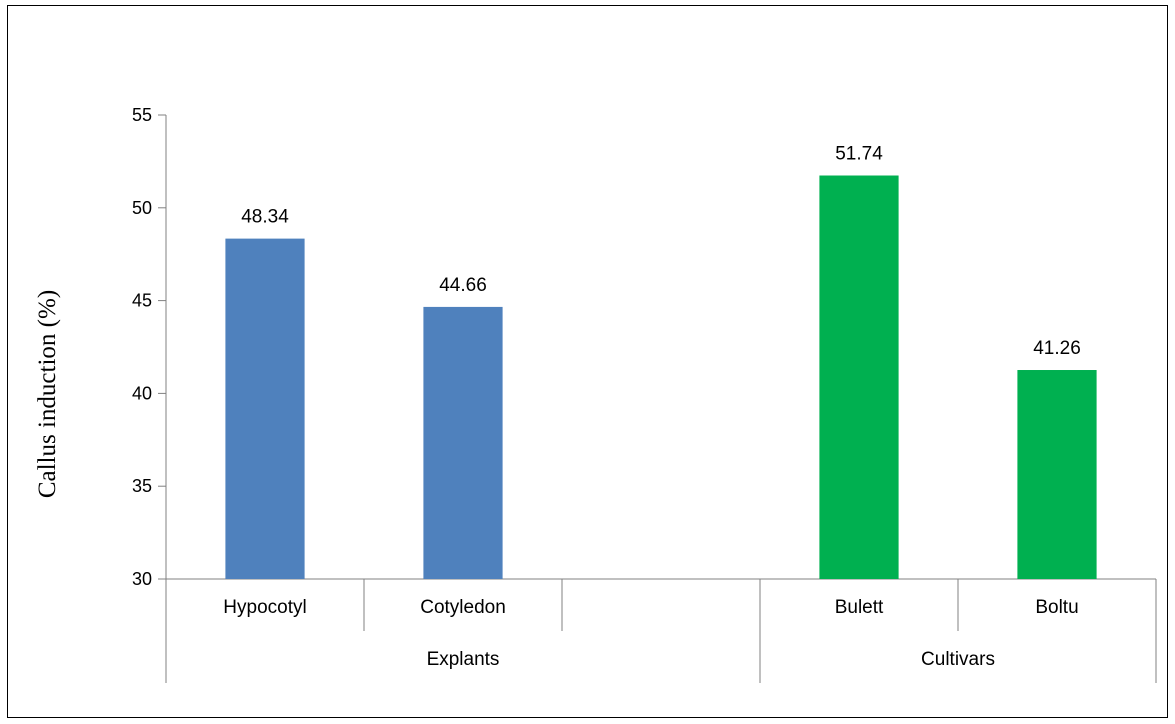 The width and height of the screenshot is (1175, 724). I want to click on x-group-label: Cultivars, so click(958, 659).